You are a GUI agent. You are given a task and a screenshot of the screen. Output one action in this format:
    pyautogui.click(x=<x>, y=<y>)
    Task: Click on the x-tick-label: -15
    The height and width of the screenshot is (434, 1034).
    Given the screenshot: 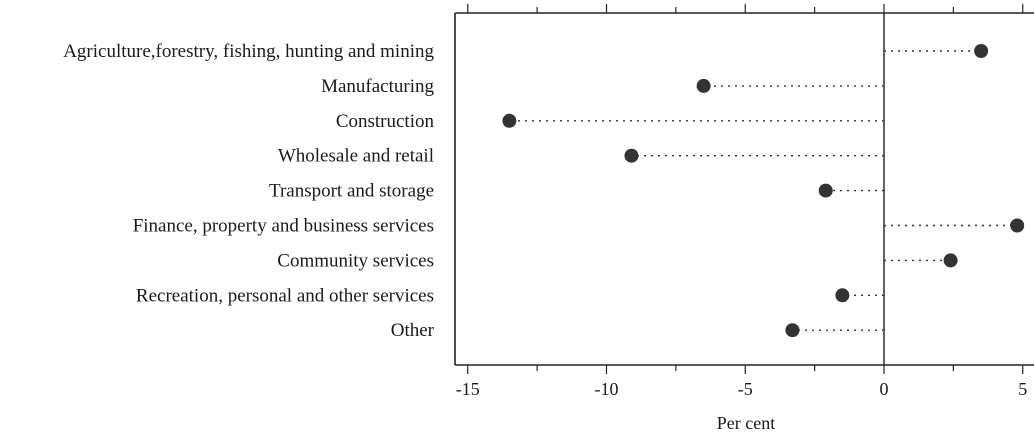 What is the action you would take?
    pyautogui.click(x=468, y=389)
    